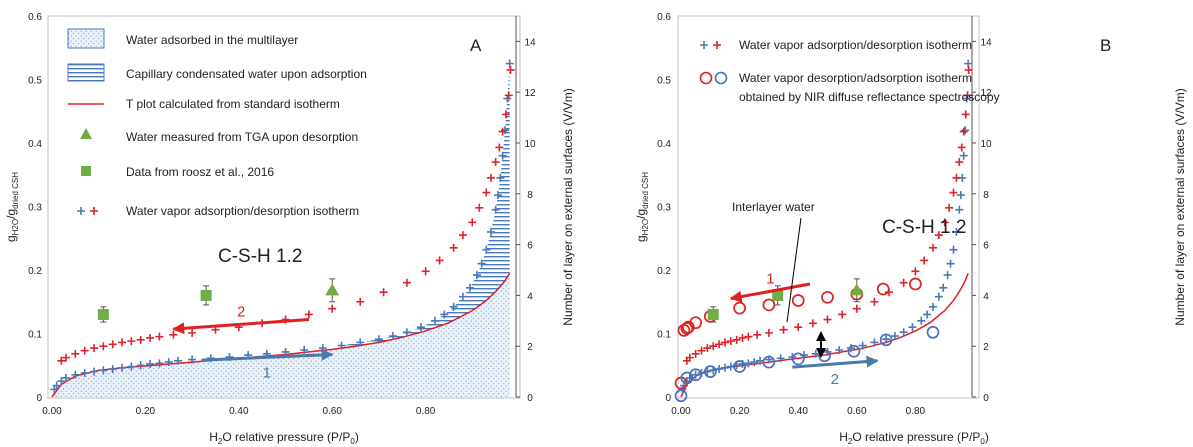 This screenshot has height=447, width=1193. Describe the element at coordinates (530, 347) in the screenshot. I see `y2-tick-label: 2` at that location.